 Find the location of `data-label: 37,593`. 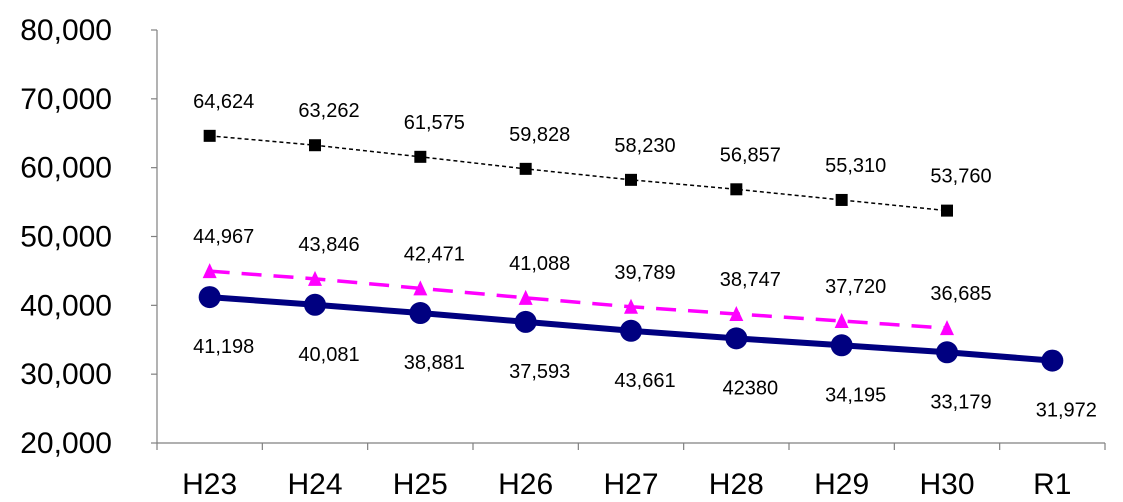

data-label: 37,593 is located at coordinates (539, 372).